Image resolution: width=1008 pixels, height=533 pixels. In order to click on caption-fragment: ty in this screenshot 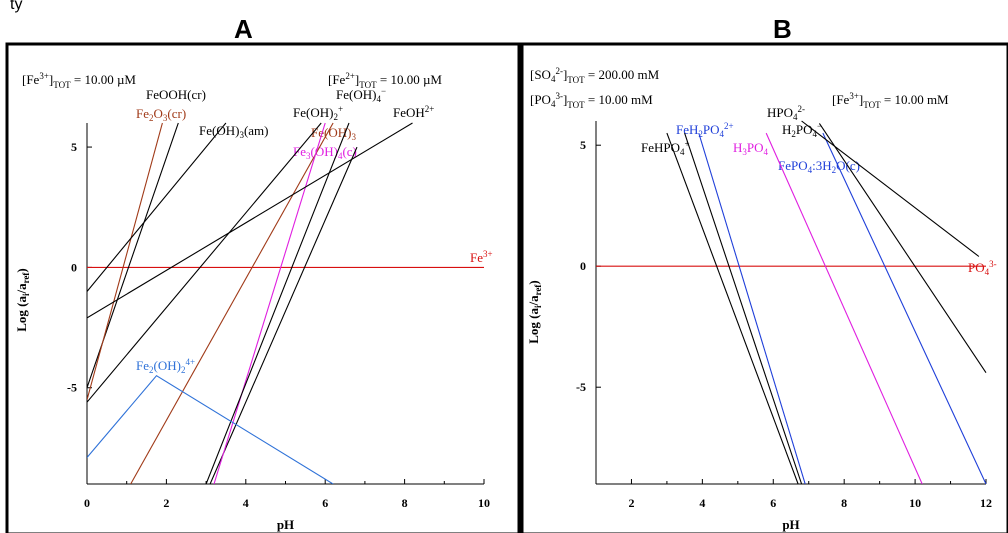, I will do `click(16, 6)`.